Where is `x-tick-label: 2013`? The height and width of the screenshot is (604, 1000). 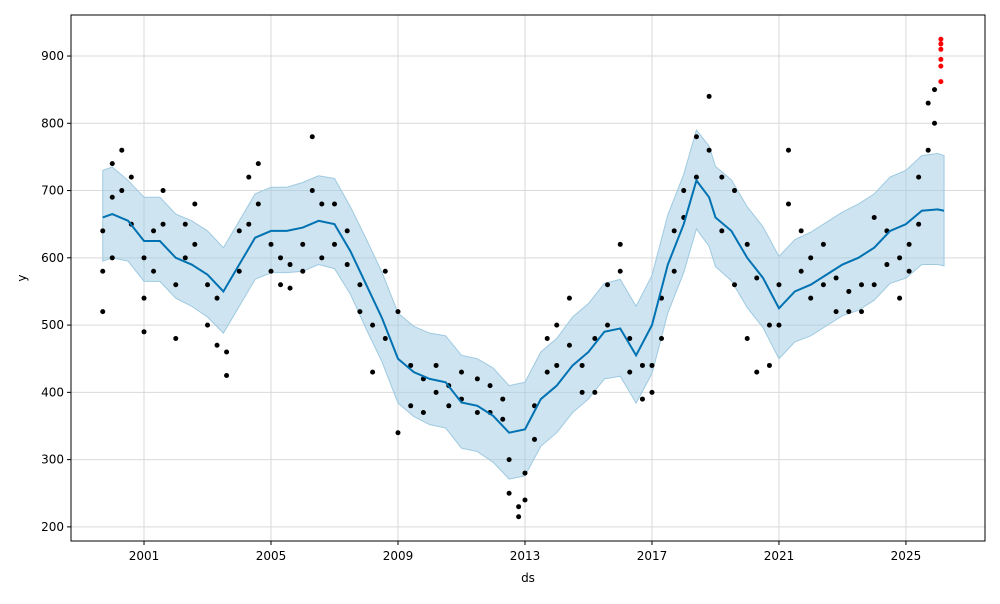
x-tick-label: 2013 is located at coordinates (525, 556).